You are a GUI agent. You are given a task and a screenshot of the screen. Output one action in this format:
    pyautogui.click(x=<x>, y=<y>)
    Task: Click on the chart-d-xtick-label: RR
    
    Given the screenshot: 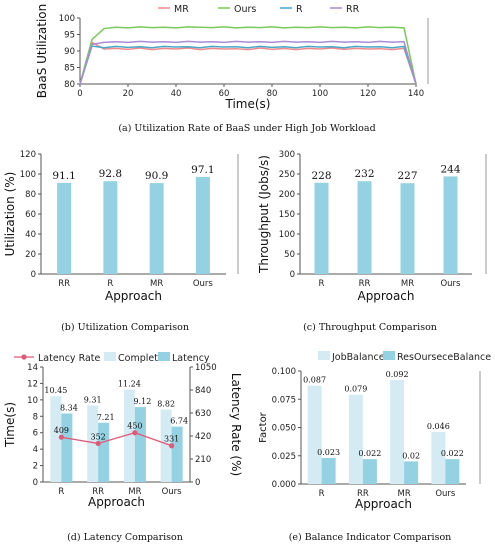 What is the action you would take?
    pyautogui.click(x=98, y=492)
    